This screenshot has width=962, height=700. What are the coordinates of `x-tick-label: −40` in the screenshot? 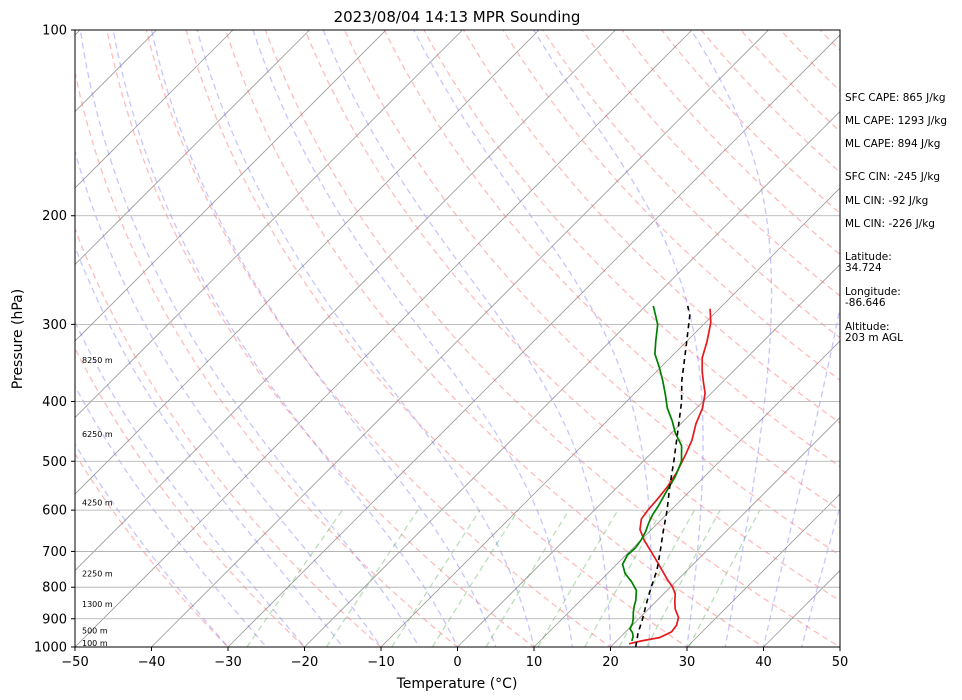 It's located at (151, 662).